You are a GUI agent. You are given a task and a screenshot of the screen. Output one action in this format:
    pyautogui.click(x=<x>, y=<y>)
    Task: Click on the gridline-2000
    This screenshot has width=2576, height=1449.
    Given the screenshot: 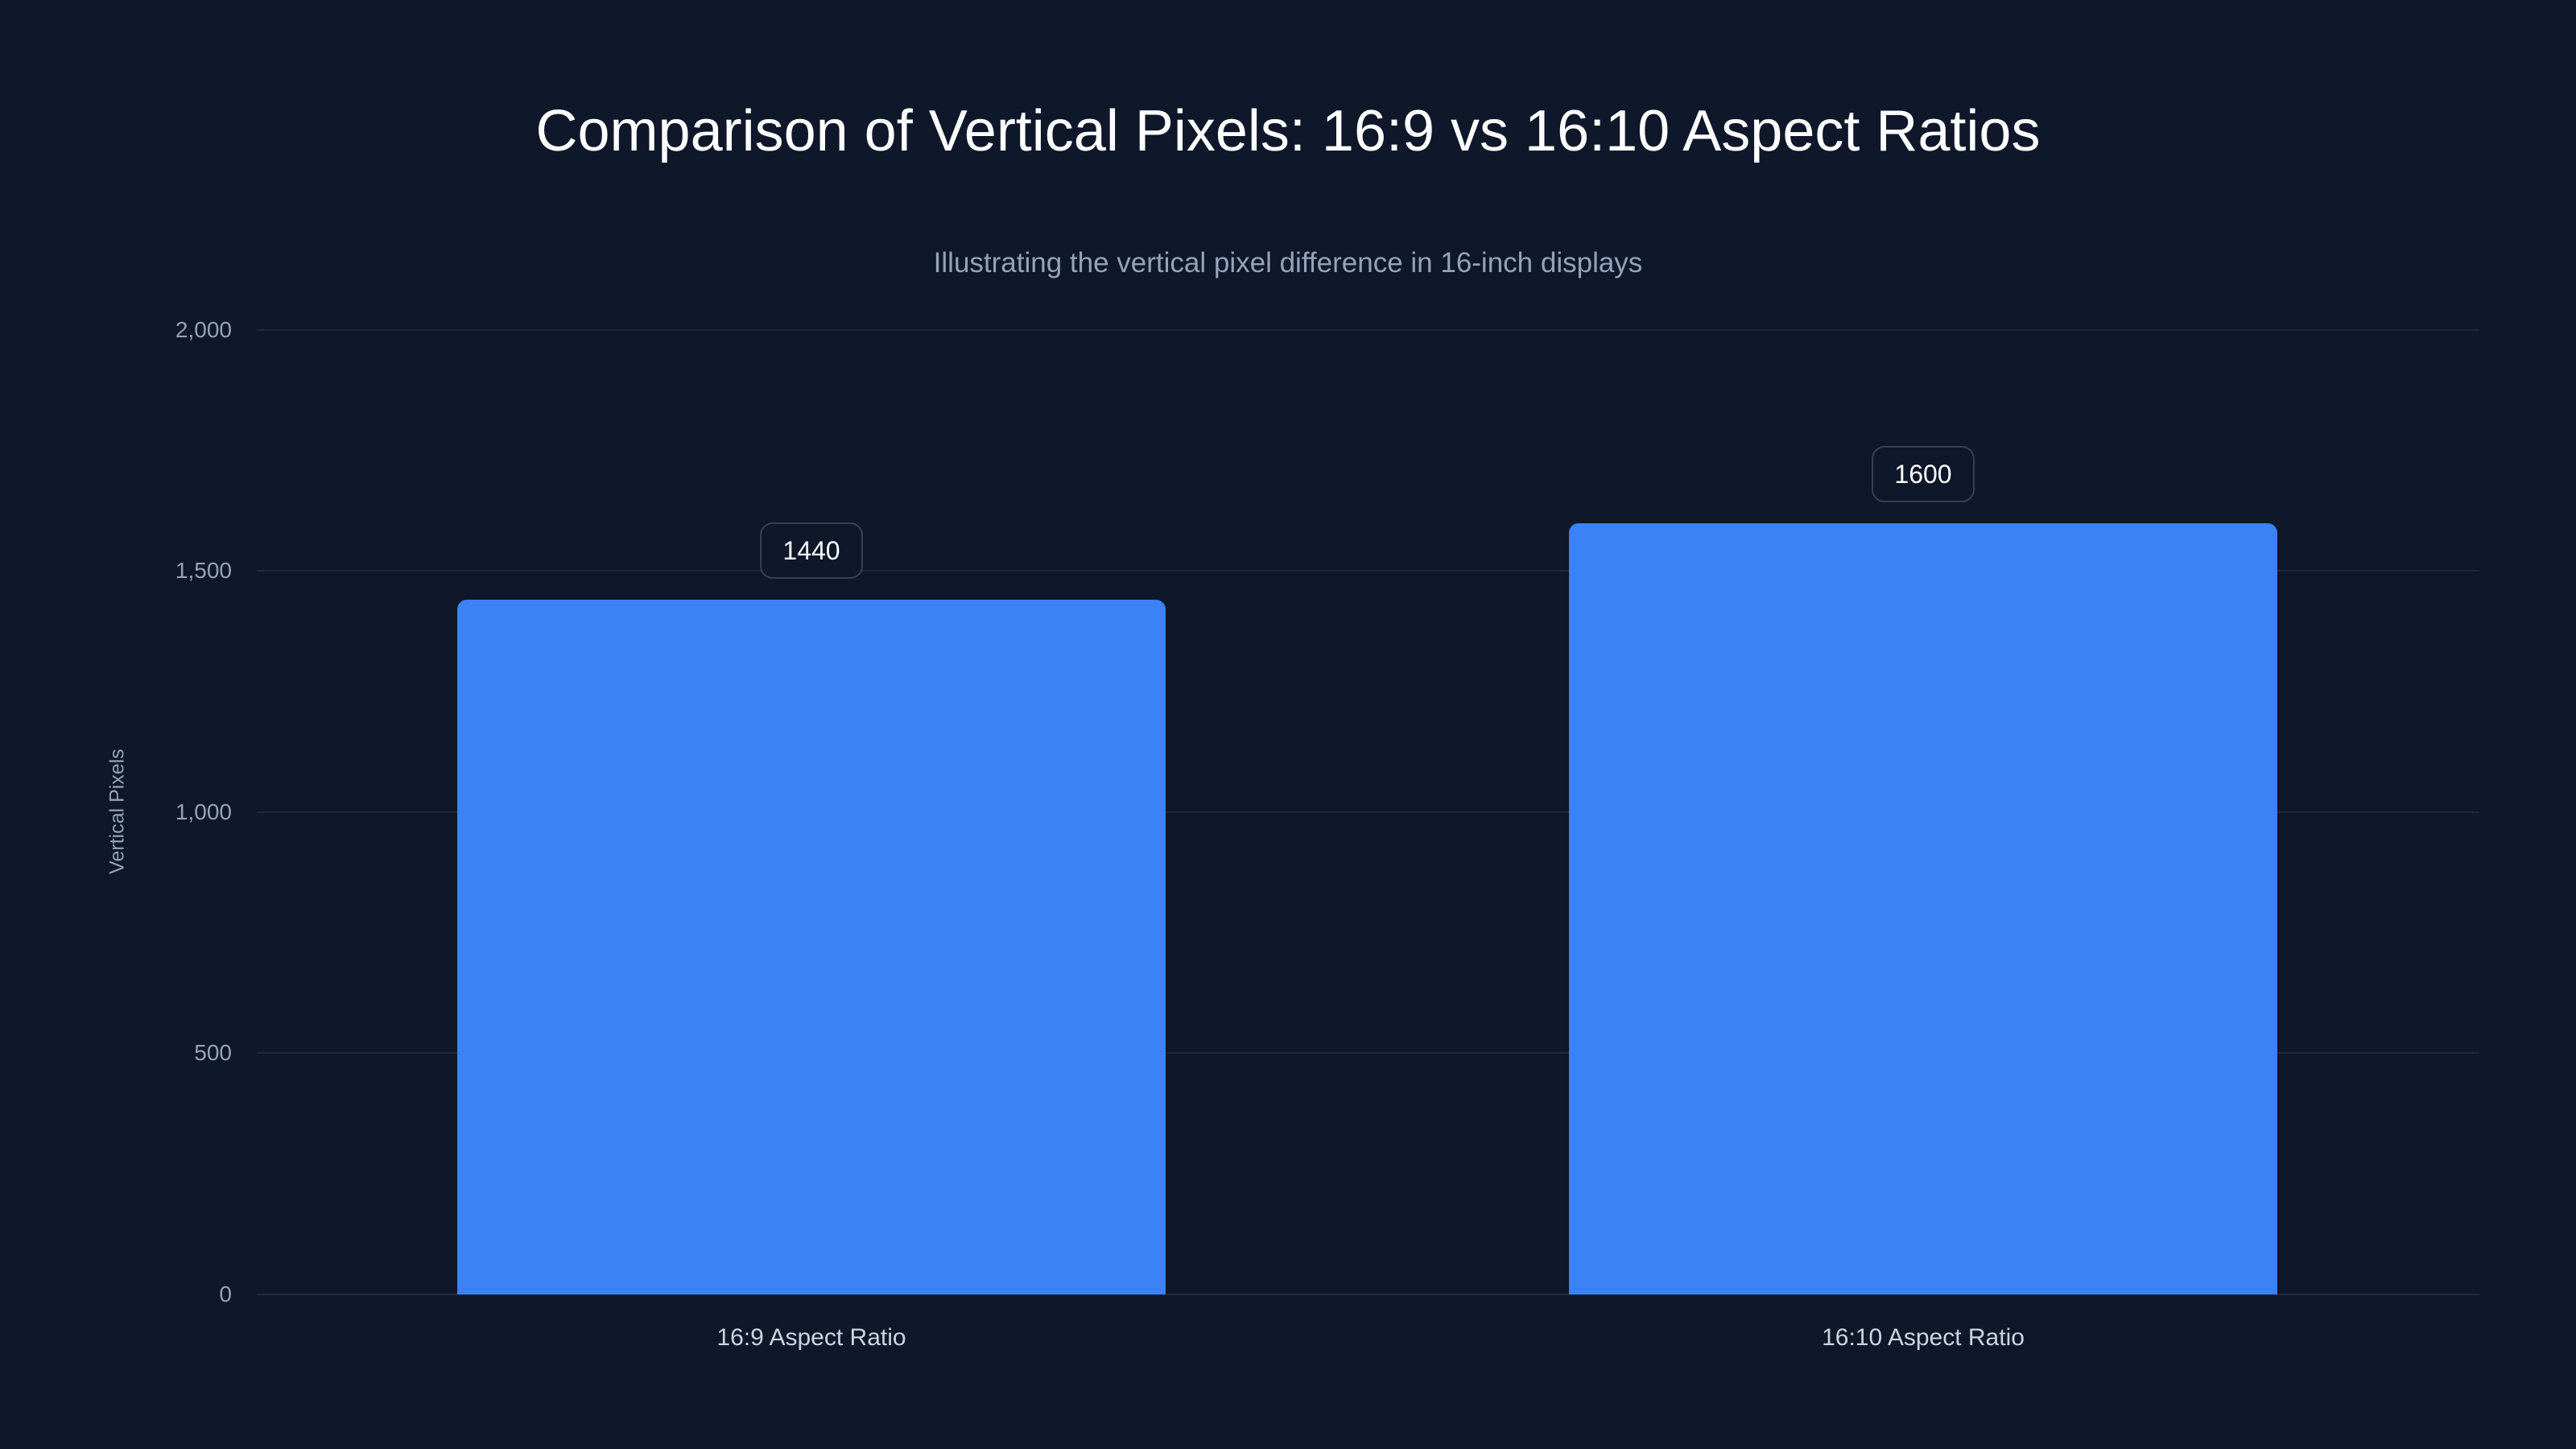 What is the action you would take?
    pyautogui.click(x=1368, y=330)
    